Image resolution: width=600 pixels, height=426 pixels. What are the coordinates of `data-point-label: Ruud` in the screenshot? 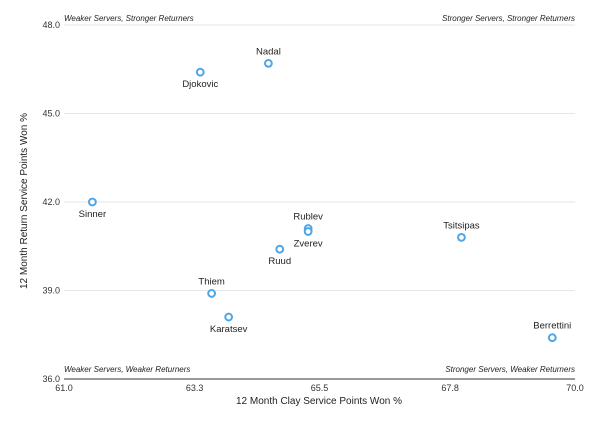 It's located at (279, 261).